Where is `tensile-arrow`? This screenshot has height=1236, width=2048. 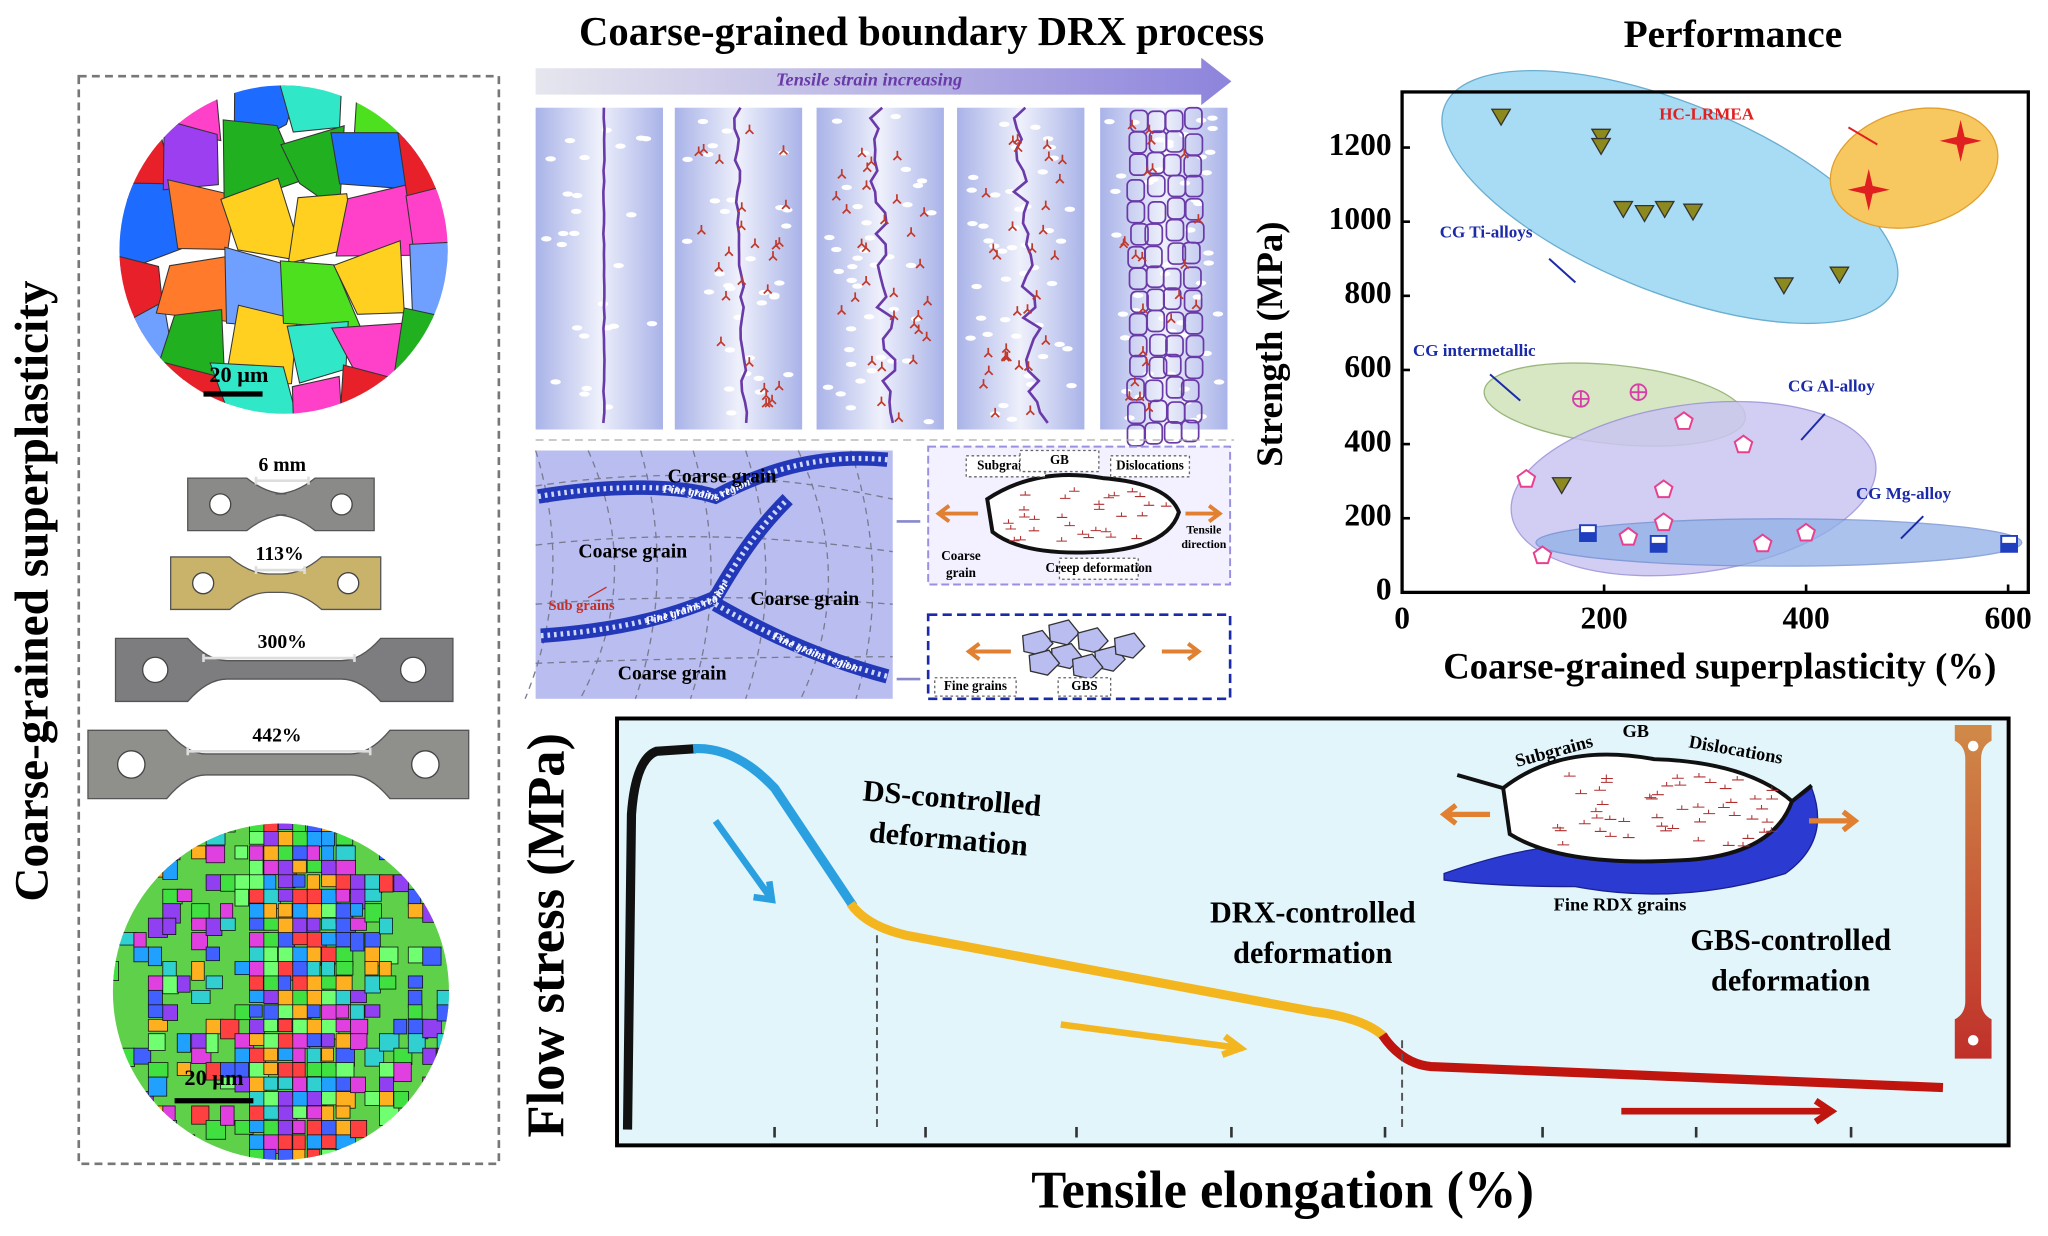 tensile-arrow is located at coordinates (957, 514).